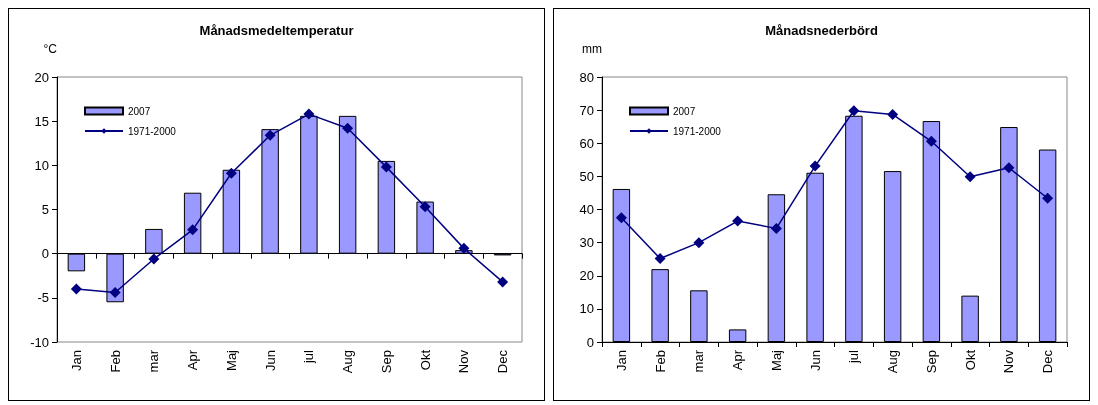  I want to click on y-tick-label: 50, so click(586, 176).